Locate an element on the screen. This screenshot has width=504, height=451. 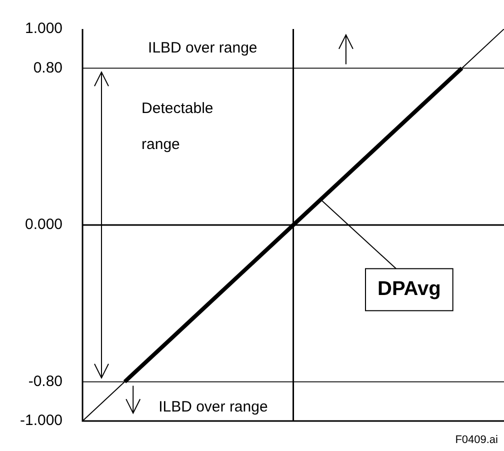
y-tick-label: 0.000 is located at coordinates (43, 225).